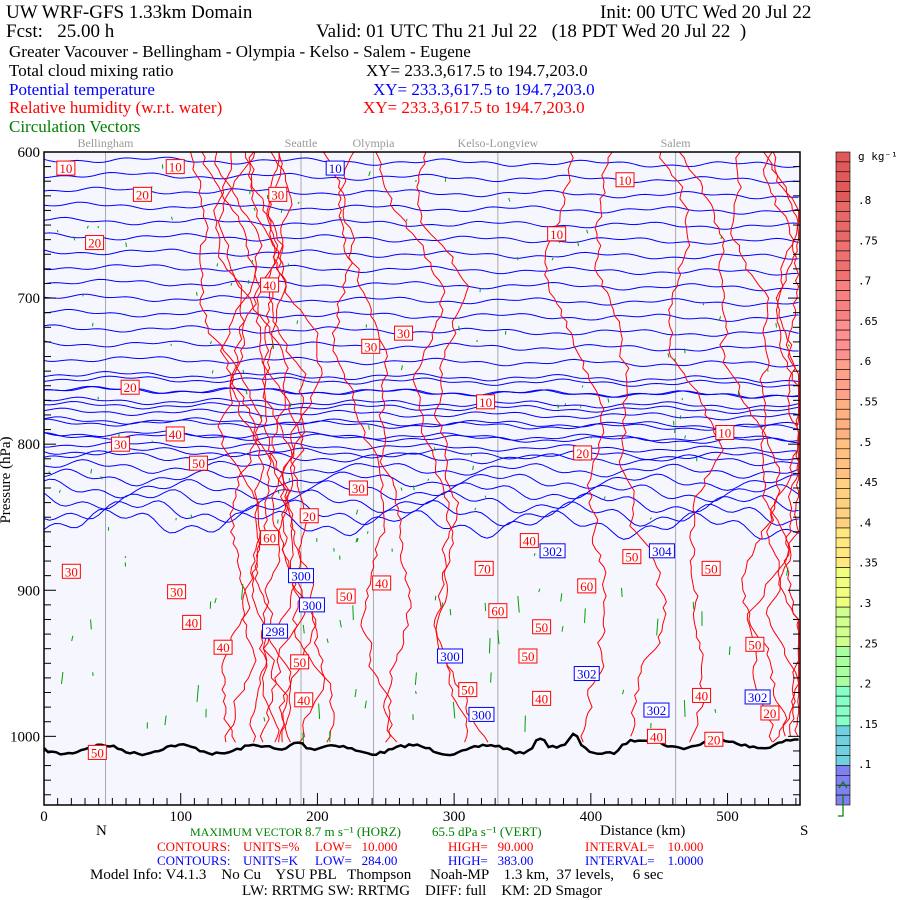 The width and height of the screenshot is (900, 900). I want to click on max-vector-label: MAXIMUM VECTOR, so click(246, 832).